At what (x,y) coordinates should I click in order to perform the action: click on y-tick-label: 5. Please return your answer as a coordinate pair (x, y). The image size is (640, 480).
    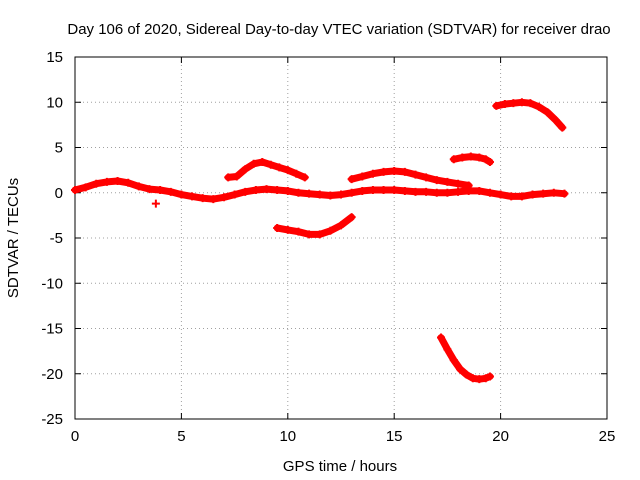
    Looking at the image, I should click on (59, 148).